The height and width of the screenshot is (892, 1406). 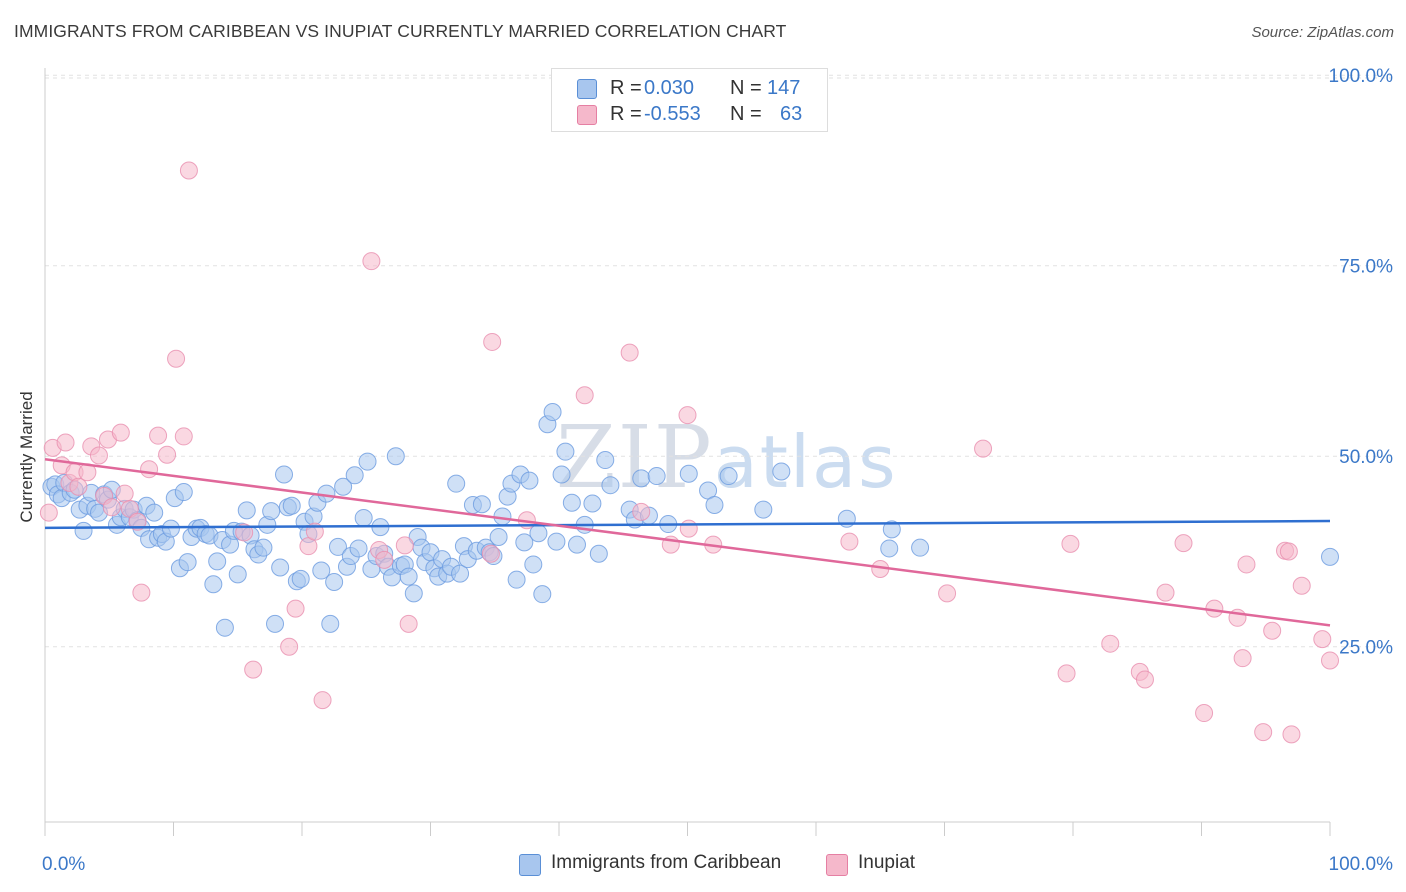 I want to click on caribbean-legend-swatch, so click(x=530, y=865).